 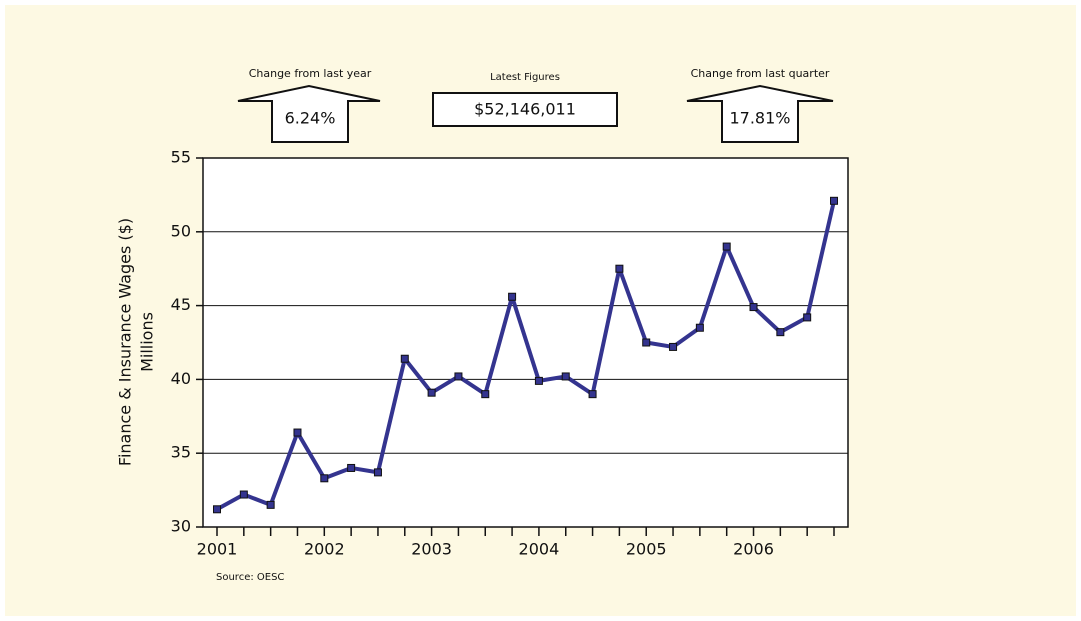 What do you see at coordinates (646, 549) in the screenshot?
I see `x-tick-label: 2005` at bounding box center [646, 549].